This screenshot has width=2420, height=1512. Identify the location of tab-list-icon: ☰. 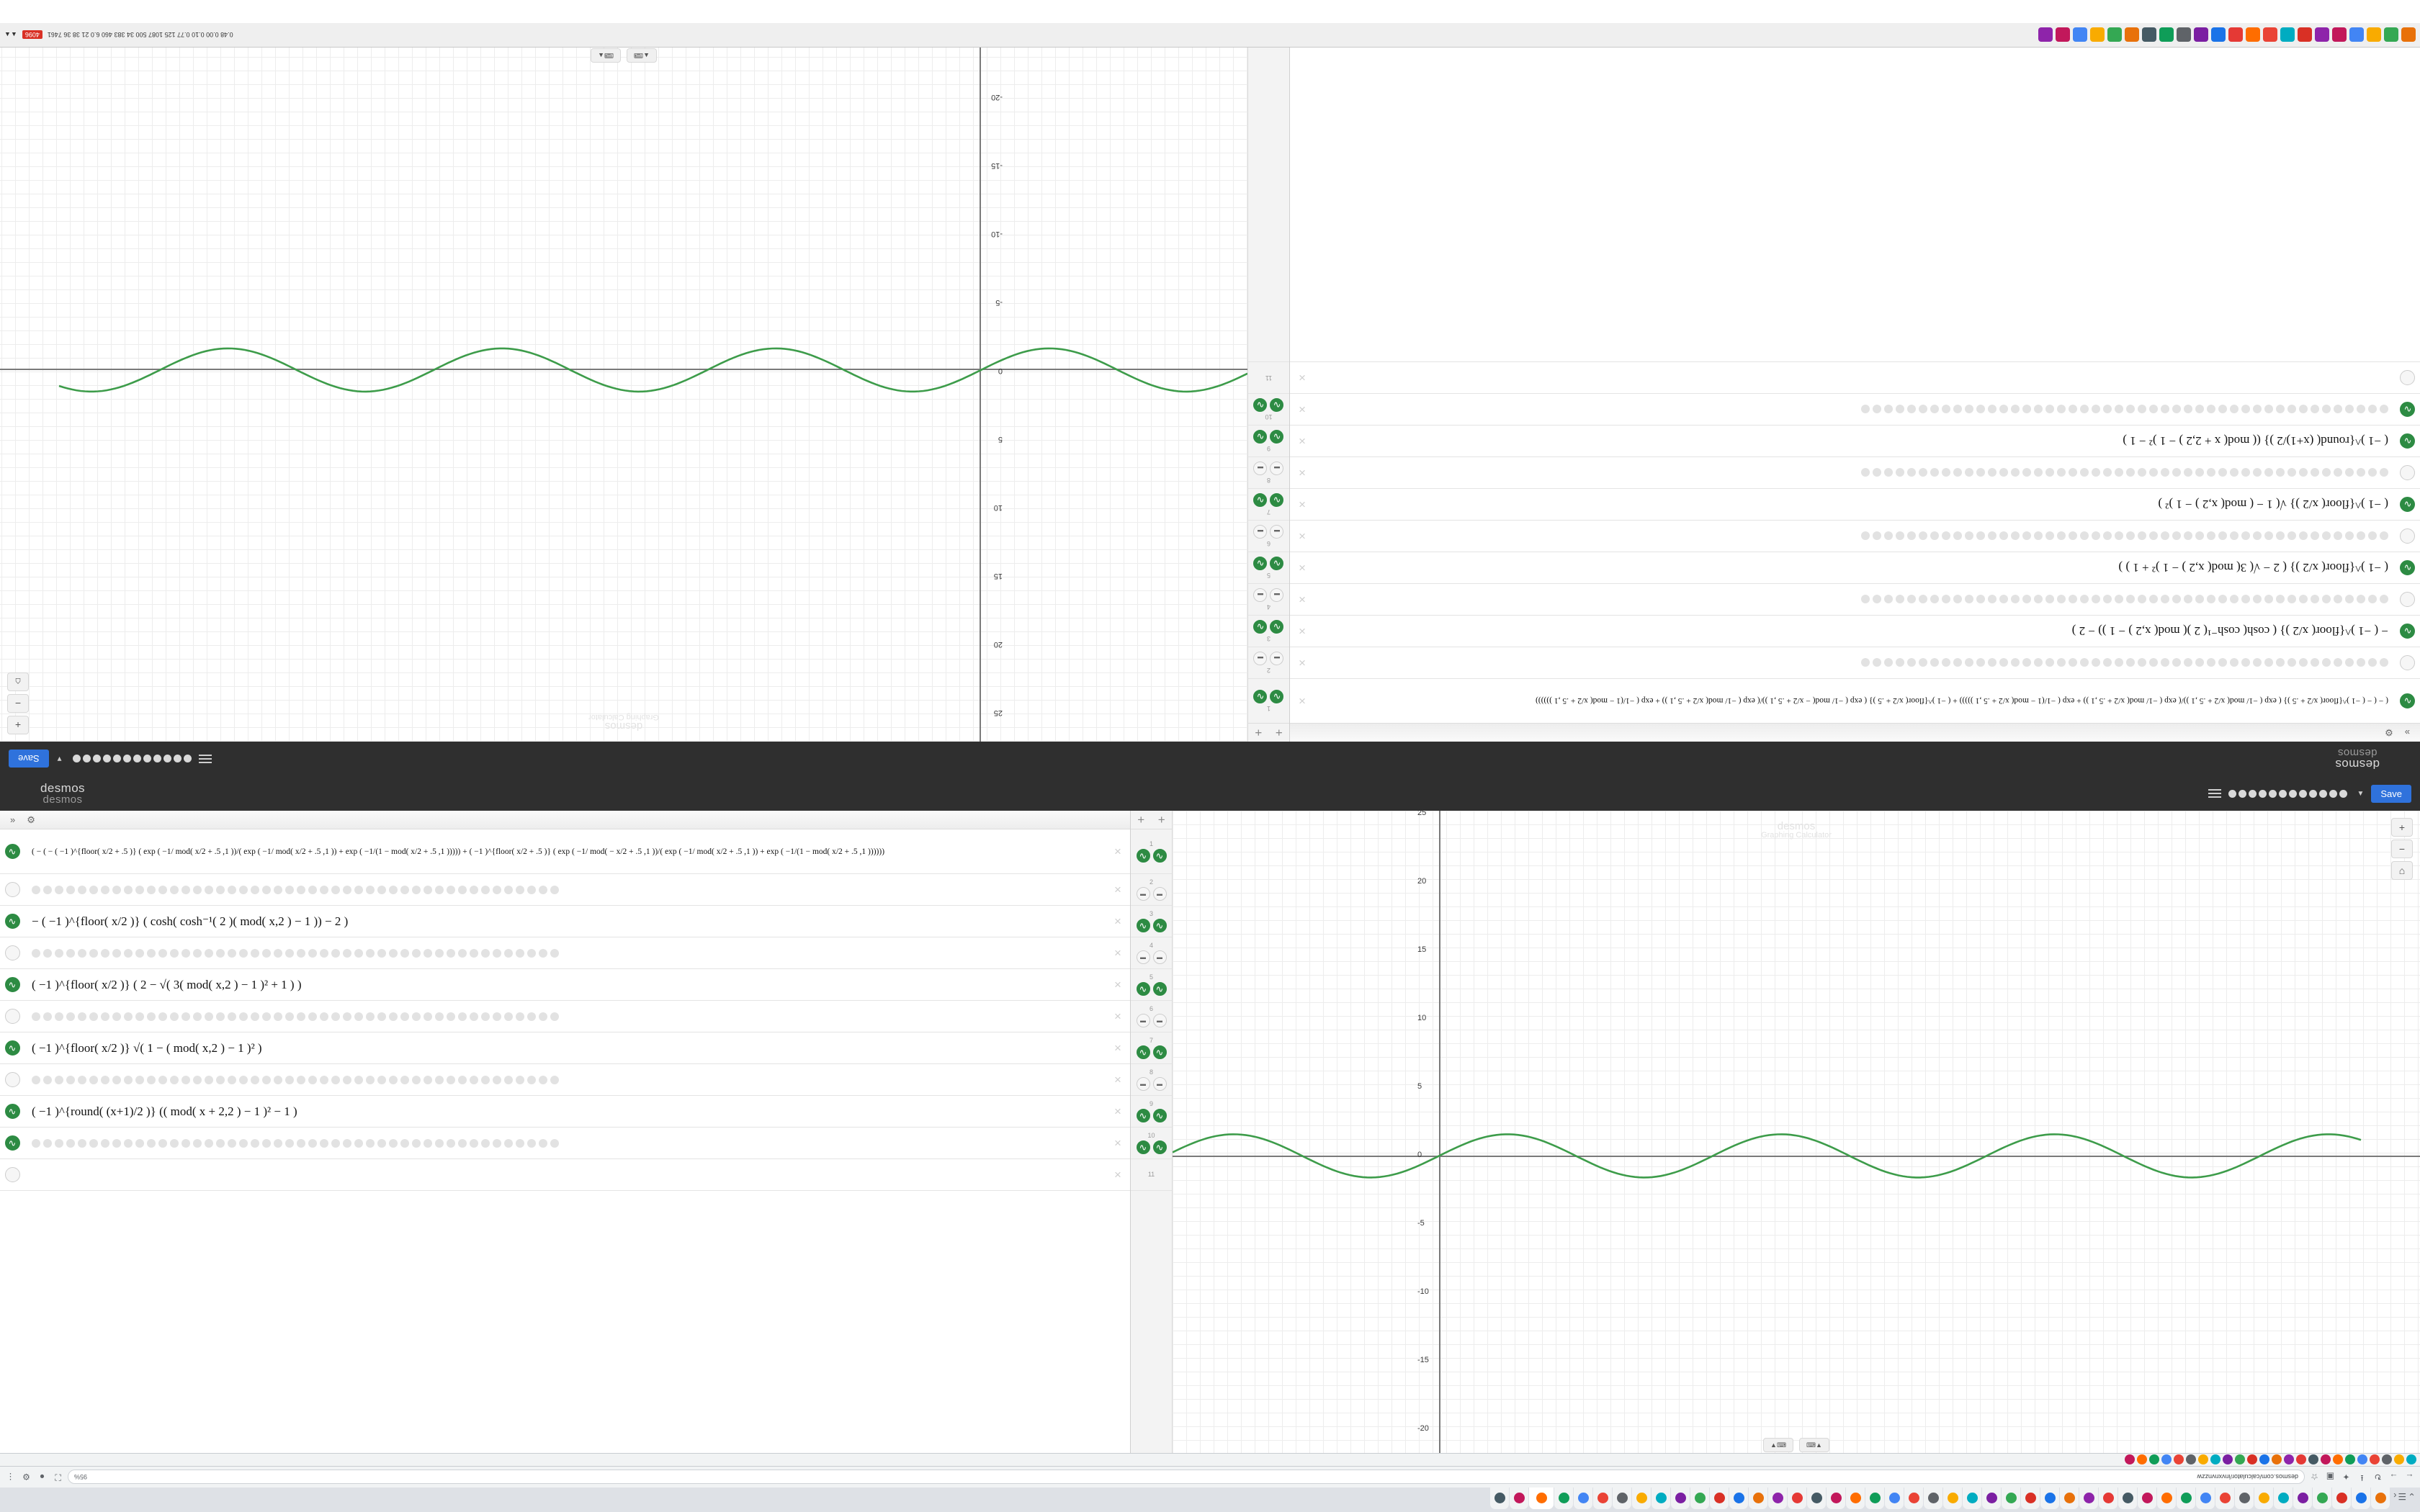
(2402, 1496).